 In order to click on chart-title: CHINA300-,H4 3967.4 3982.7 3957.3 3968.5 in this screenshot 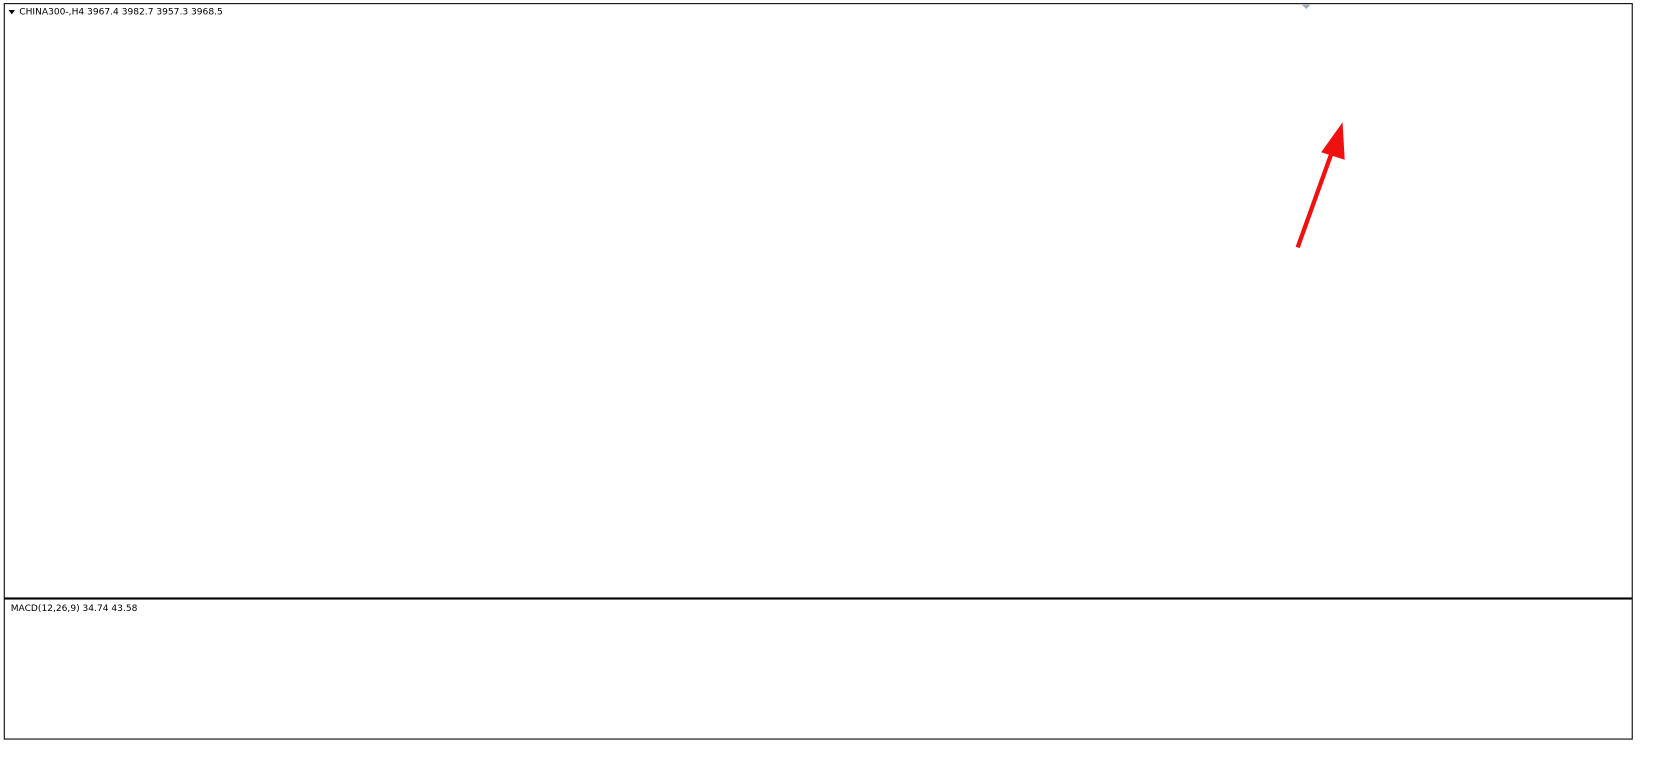, I will do `click(121, 13)`.